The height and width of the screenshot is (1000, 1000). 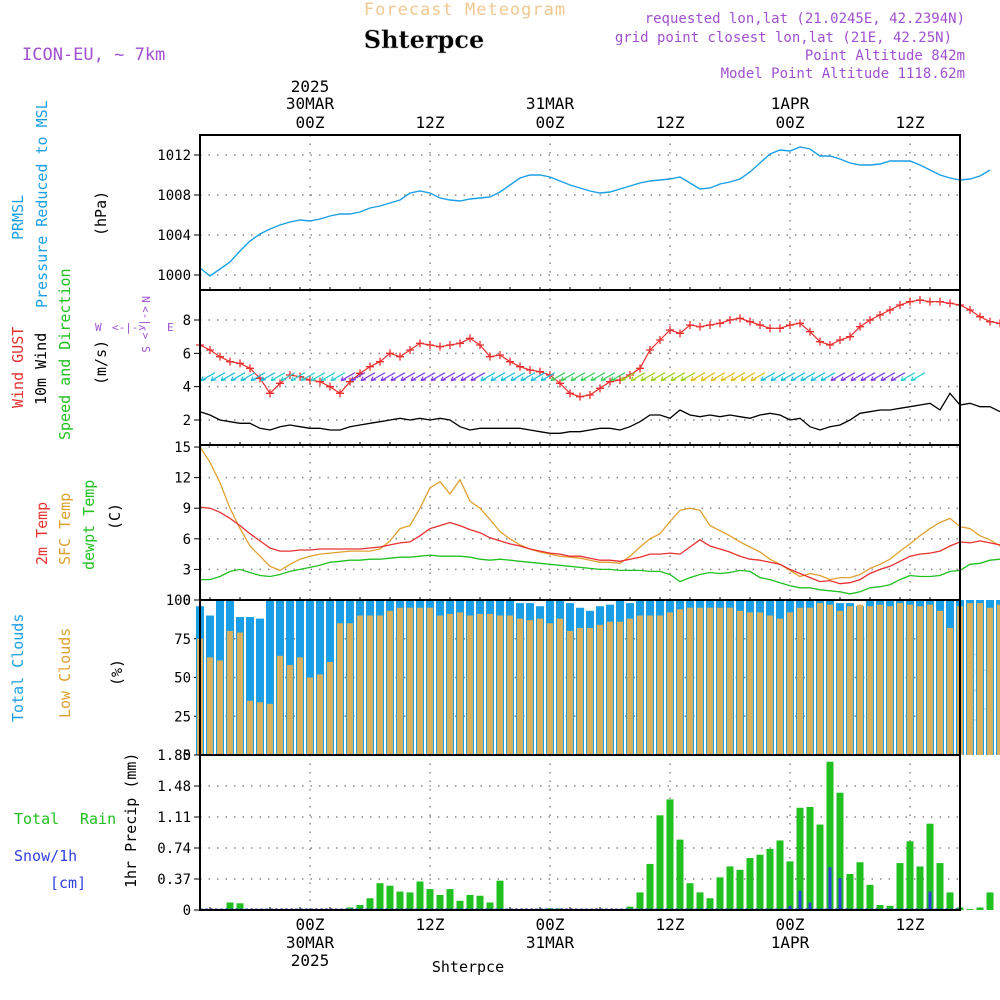 What do you see at coordinates (59, 204) in the screenshot?
I see `pressure-panel-labels: PRMSL Pressure Reduced to MSL (hPa)` at bounding box center [59, 204].